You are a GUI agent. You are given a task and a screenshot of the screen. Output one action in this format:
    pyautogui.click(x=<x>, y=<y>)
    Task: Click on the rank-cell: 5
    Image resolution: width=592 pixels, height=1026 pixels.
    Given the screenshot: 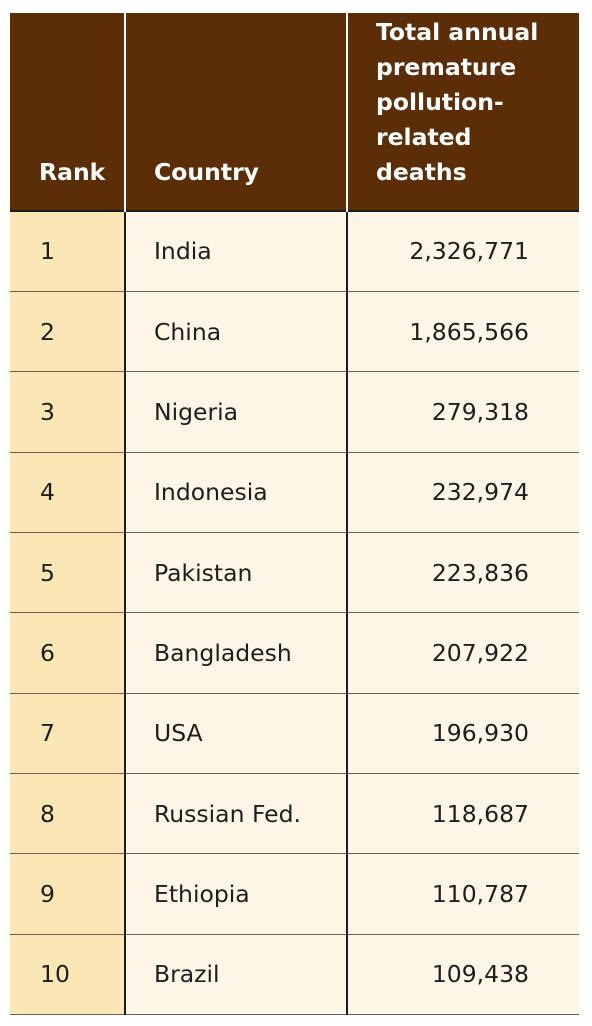 What is the action you would take?
    pyautogui.click(x=67, y=573)
    